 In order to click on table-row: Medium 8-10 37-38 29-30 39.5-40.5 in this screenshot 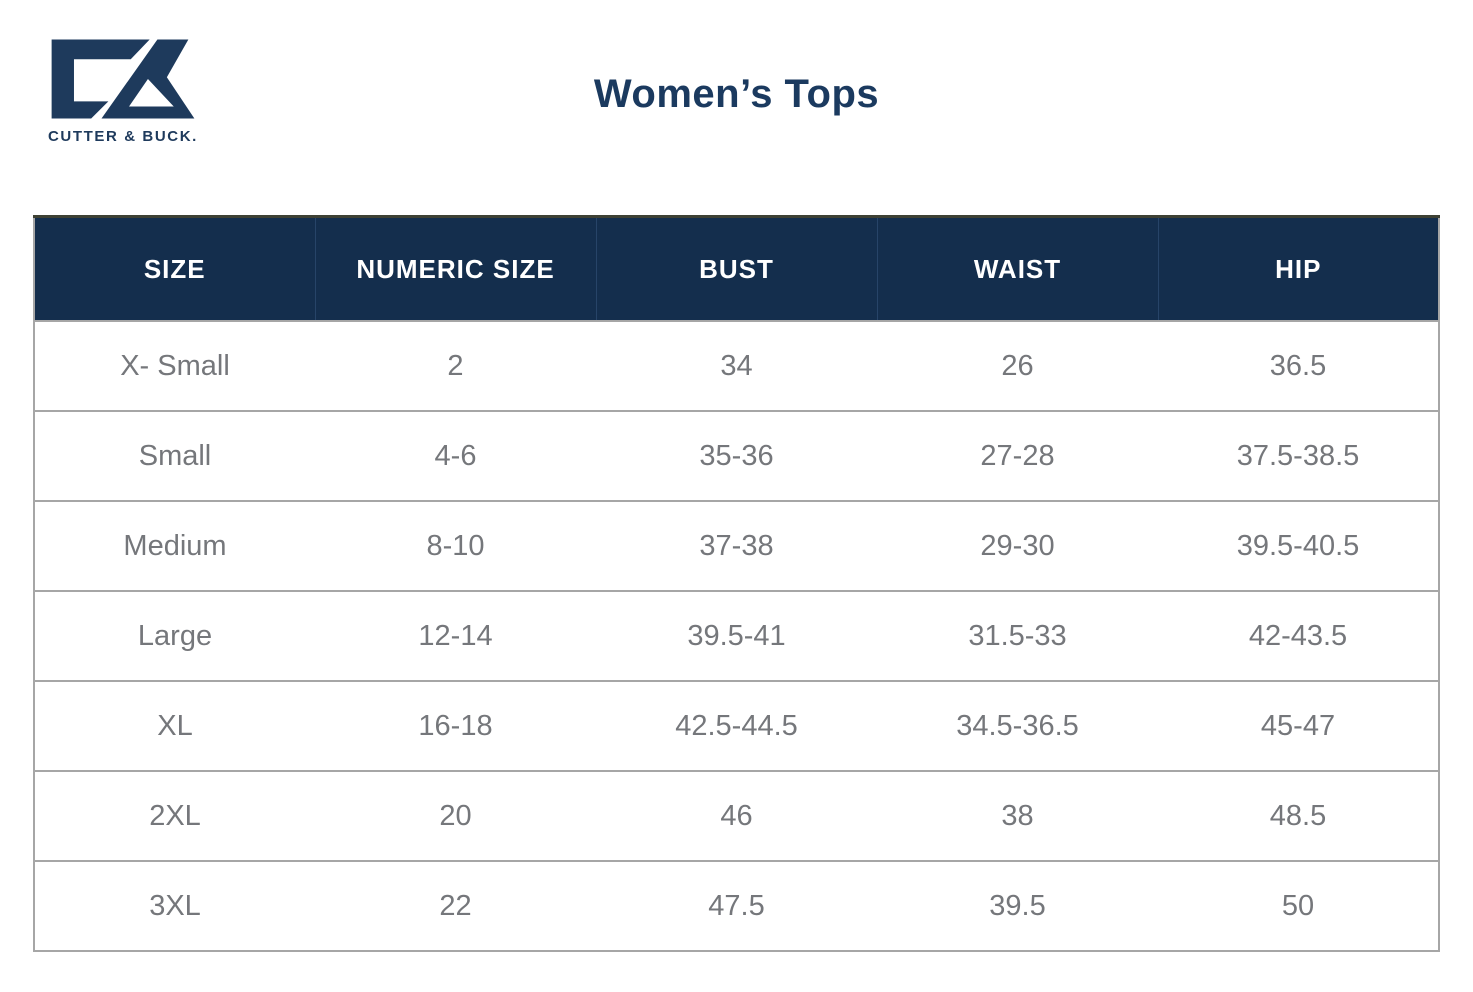, I will do `click(736, 545)`.